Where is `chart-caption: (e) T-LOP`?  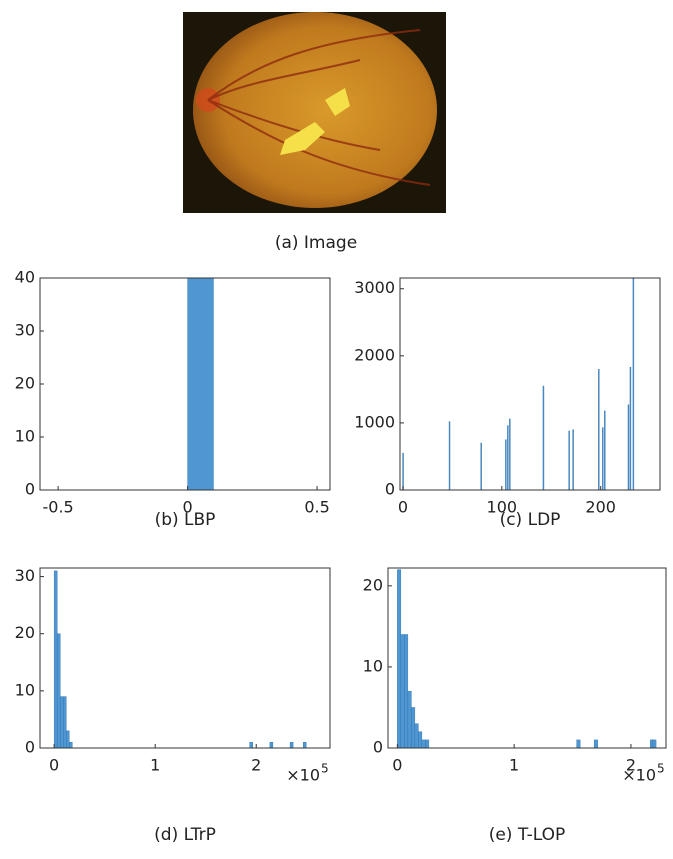
chart-caption: (e) T-LOP is located at coordinates (527, 835).